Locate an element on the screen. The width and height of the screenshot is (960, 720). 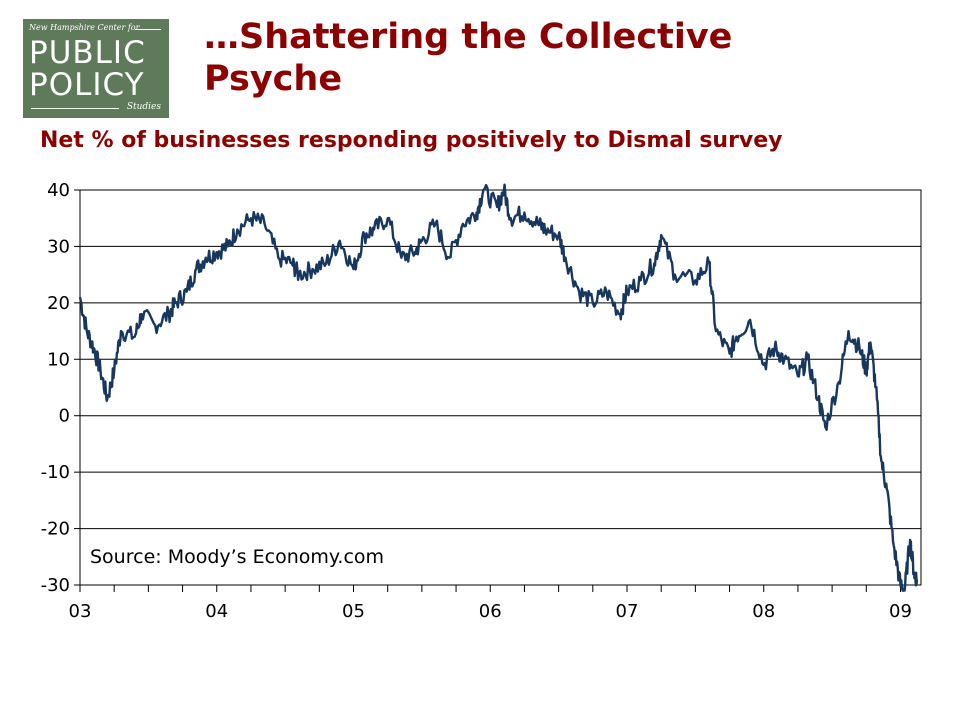
logo-studies: Studies is located at coordinates (143, 107).